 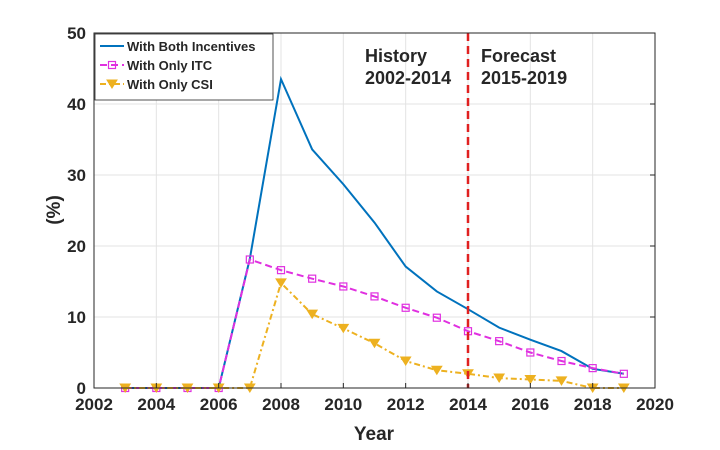 What do you see at coordinates (408, 78) in the screenshot?
I see `history-range-annotation: 2002-2014` at bounding box center [408, 78].